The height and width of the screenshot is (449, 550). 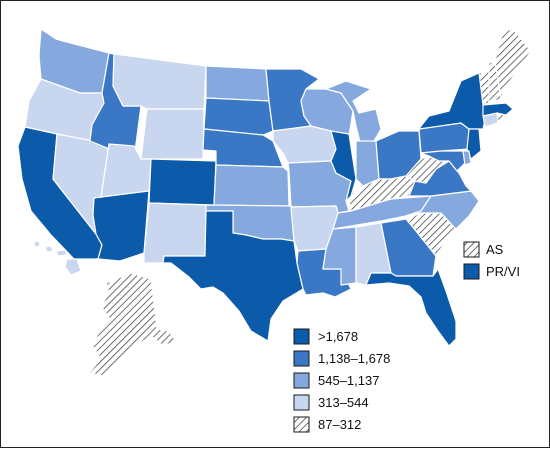 What do you see at coordinates (172, 134) in the screenshot?
I see `state-wy` at bounding box center [172, 134].